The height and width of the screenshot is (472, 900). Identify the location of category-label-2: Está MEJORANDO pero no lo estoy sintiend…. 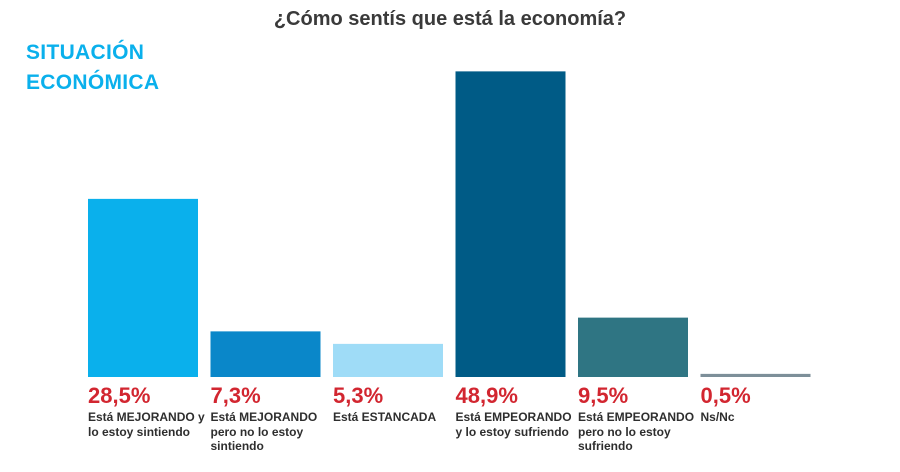
(264, 431).